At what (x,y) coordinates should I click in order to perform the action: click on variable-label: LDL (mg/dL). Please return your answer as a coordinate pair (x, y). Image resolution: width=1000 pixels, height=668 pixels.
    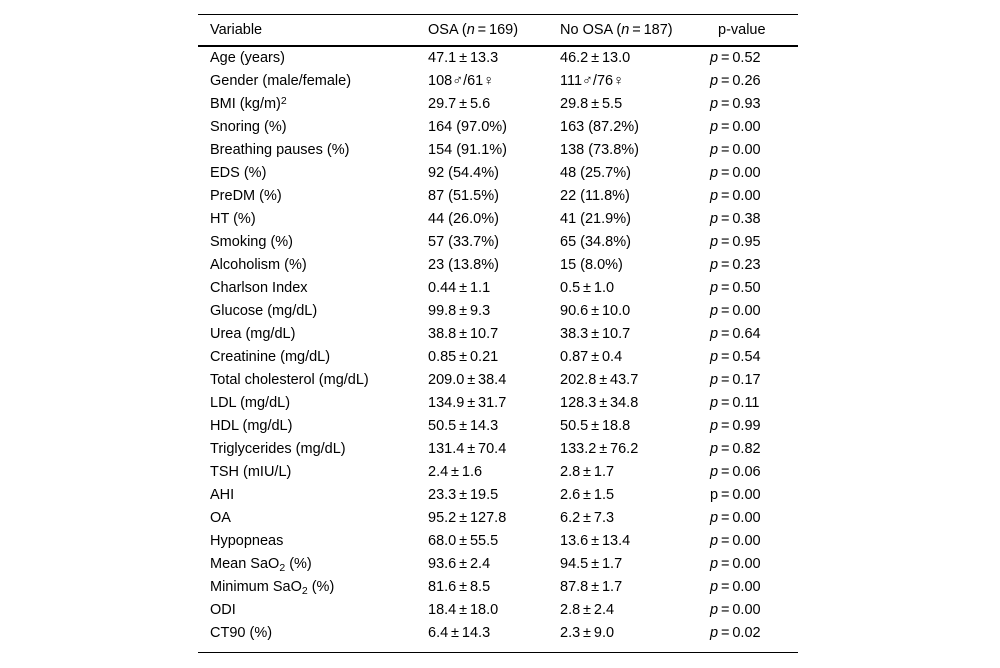
    Looking at the image, I should click on (250, 403).